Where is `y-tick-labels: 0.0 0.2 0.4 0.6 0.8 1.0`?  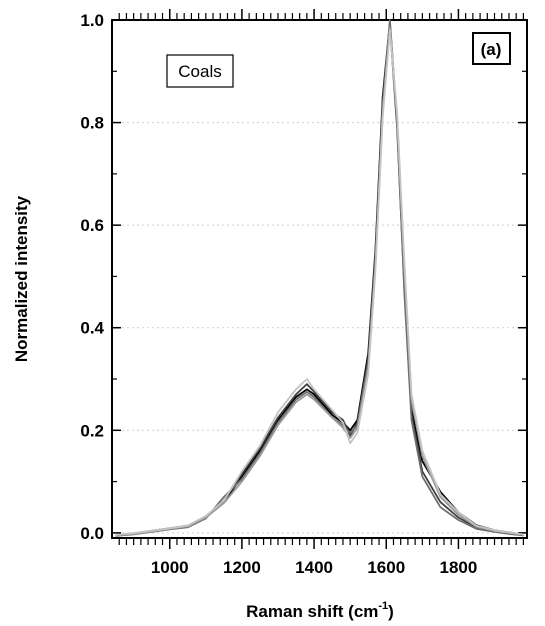 y-tick-labels: 0.0 0.2 0.4 0.6 0.8 1.0 is located at coordinates (92, 277).